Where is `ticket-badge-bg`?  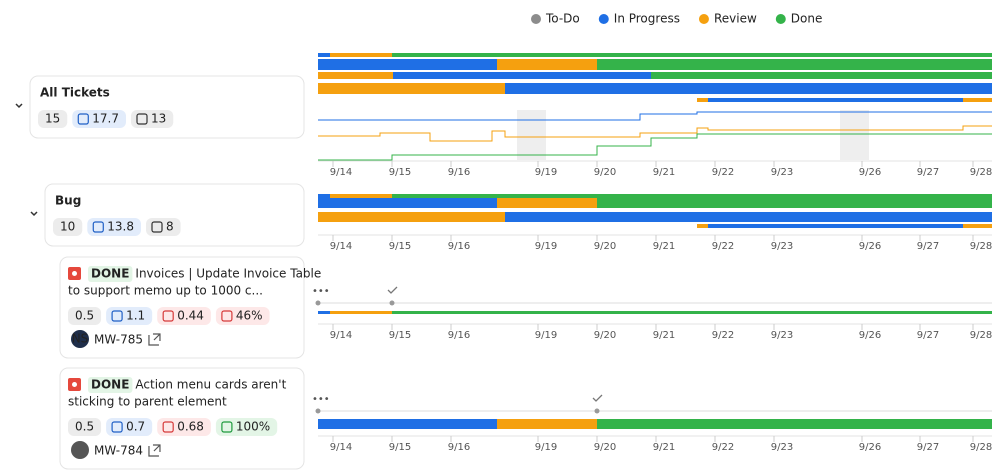
ticket-badge-bg is located at coordinates (163, 227).